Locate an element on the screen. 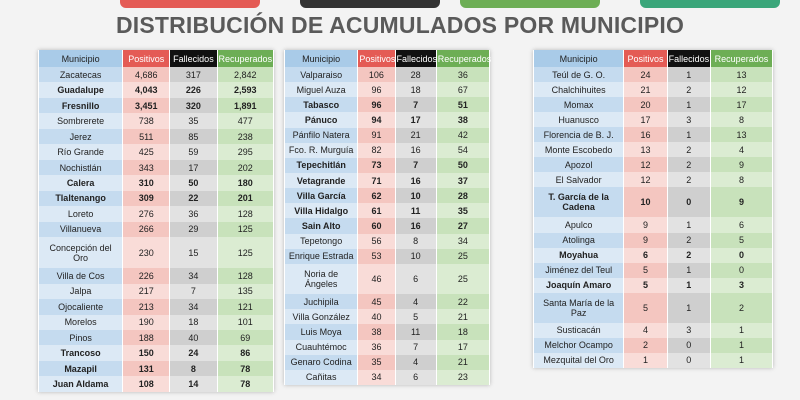 This screenshot has height=400, width=800. table-row: Sombrerete 738 35 477 is located at coordinates (156, 121).